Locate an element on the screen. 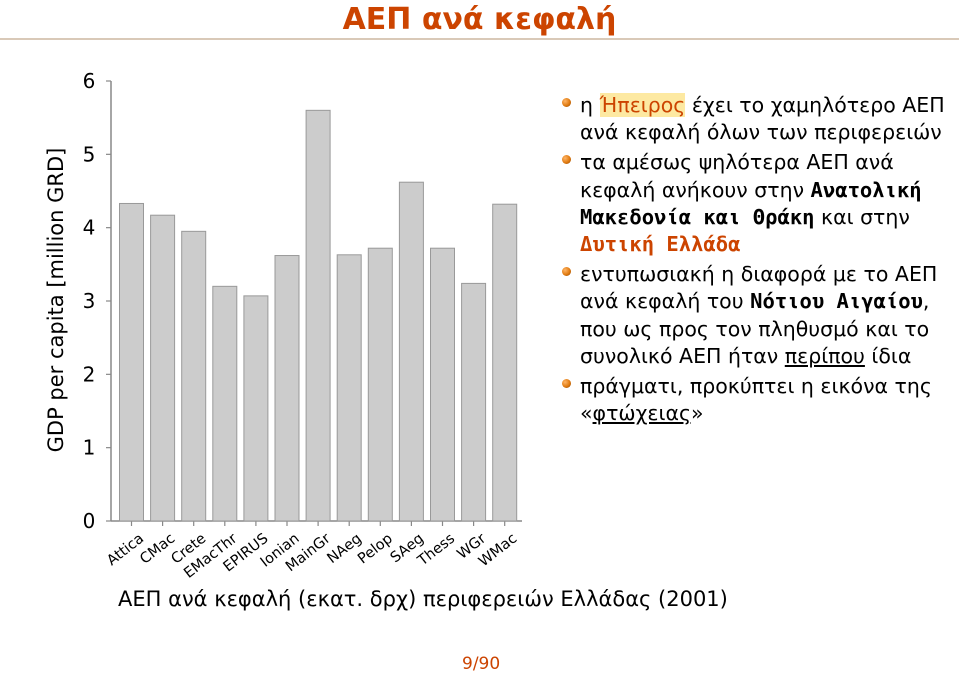  y-tick-label: 3 is located at coordinates (89, 301).